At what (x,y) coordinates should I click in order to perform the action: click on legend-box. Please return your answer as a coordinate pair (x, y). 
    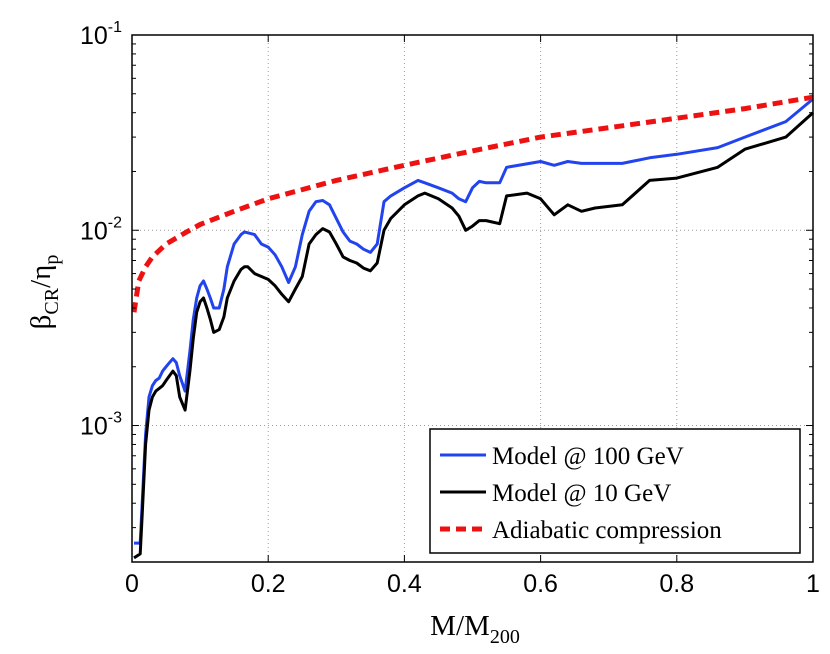
    Looking at the image, I should click on (615, 491).